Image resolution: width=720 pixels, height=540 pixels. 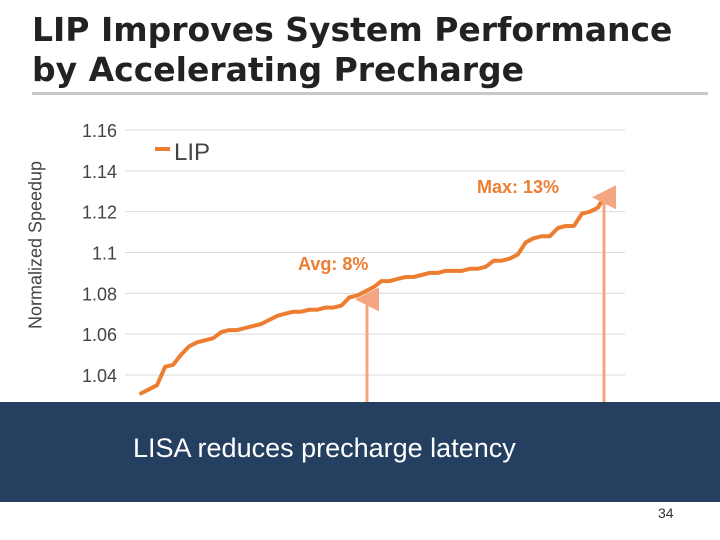 I want to click on y-tick-label: 1.08, so click(x=99, y=294).